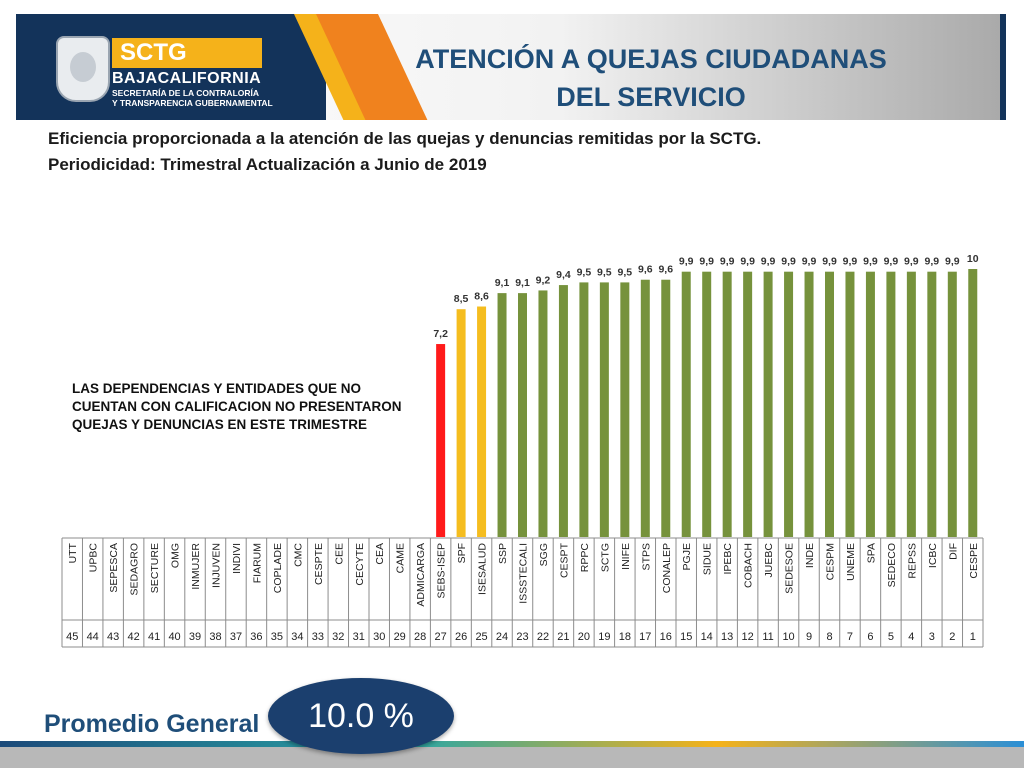 The height and width of the screenshot is (768, 1024). Describe the element at coordinates (543, 413) in the screenshot. I see `bar-sgg` at that location.